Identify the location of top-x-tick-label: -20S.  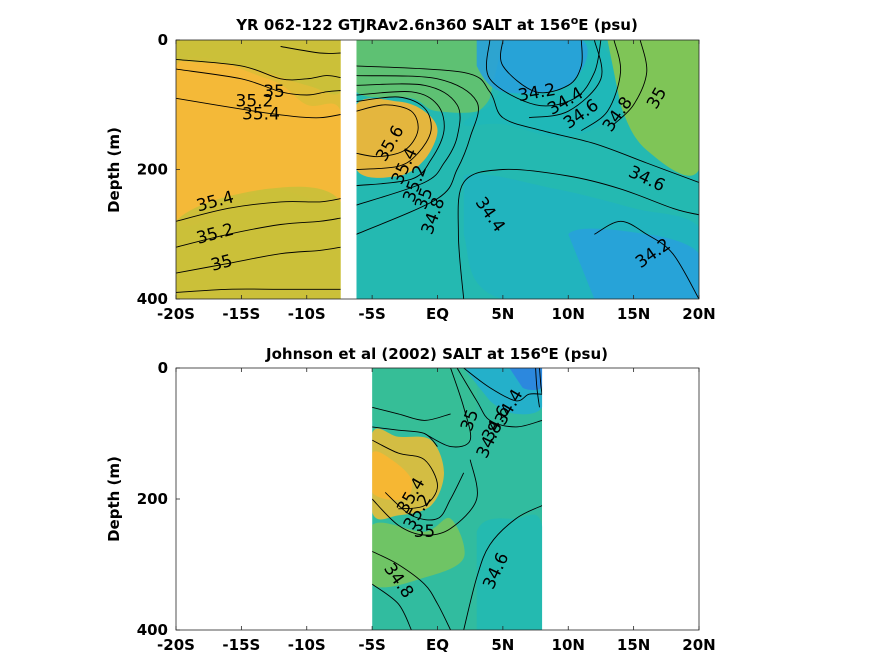
(176, 314).